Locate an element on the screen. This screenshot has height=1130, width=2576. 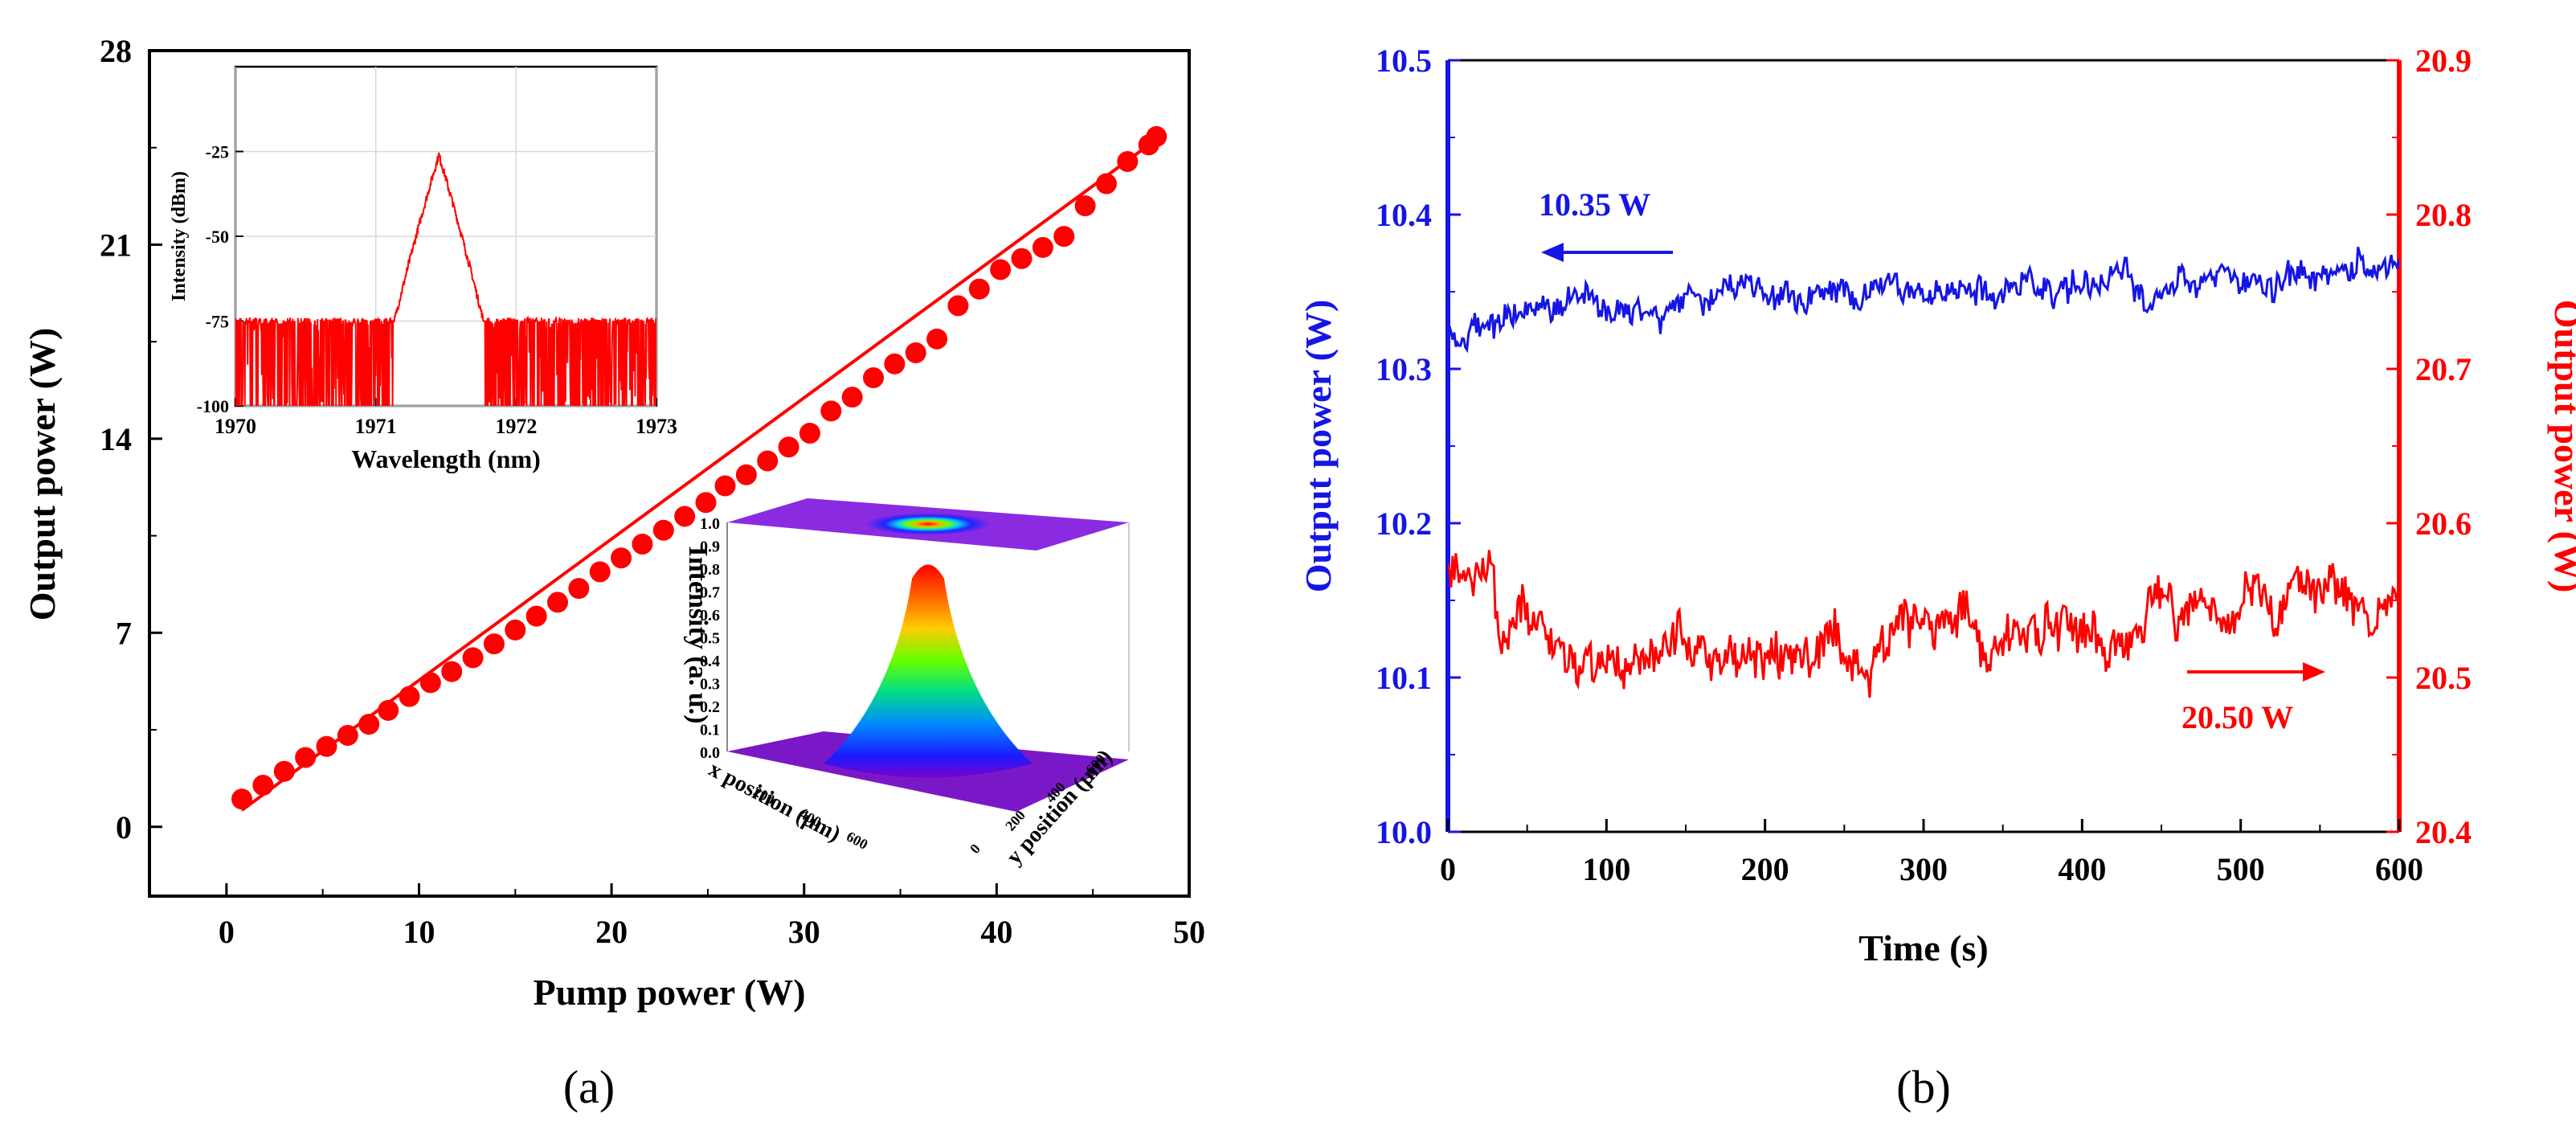
beam-z-tick-label: 0.7 is located at coordinates (710, 593).